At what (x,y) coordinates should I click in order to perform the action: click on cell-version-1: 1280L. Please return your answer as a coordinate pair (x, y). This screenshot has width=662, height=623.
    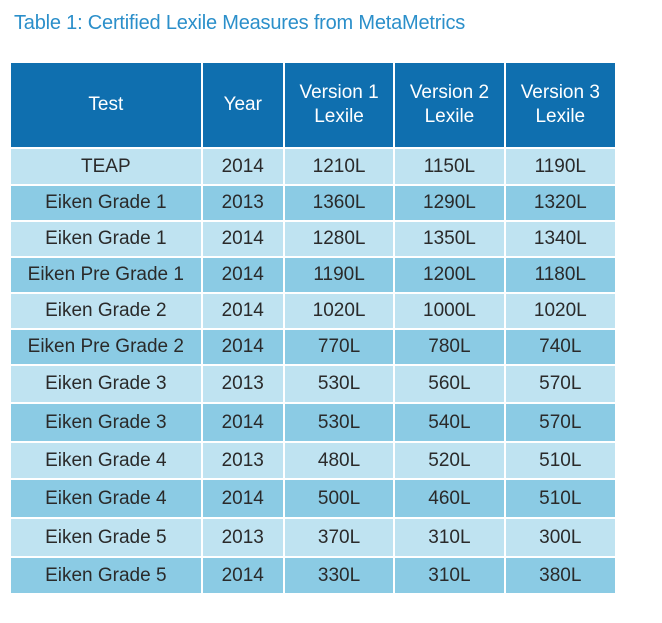
    Looking at the image, I should click on (339, 238).